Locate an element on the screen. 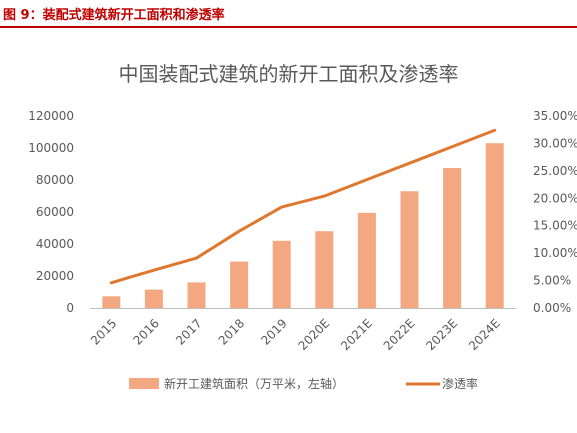 The height and width of the screenshot is (433, 577). right-axis-tick-label: 10.00% is located at coordinates (555, 253).